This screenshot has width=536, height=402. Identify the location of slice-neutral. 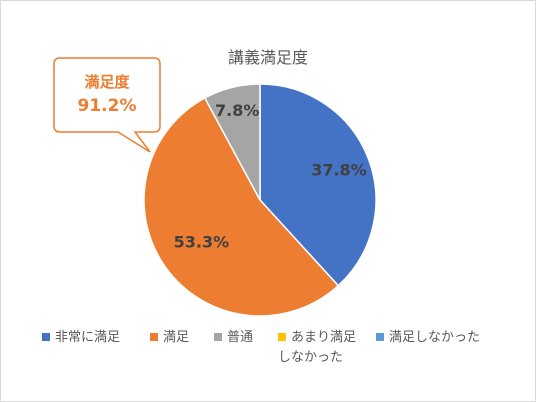
(232, 142).